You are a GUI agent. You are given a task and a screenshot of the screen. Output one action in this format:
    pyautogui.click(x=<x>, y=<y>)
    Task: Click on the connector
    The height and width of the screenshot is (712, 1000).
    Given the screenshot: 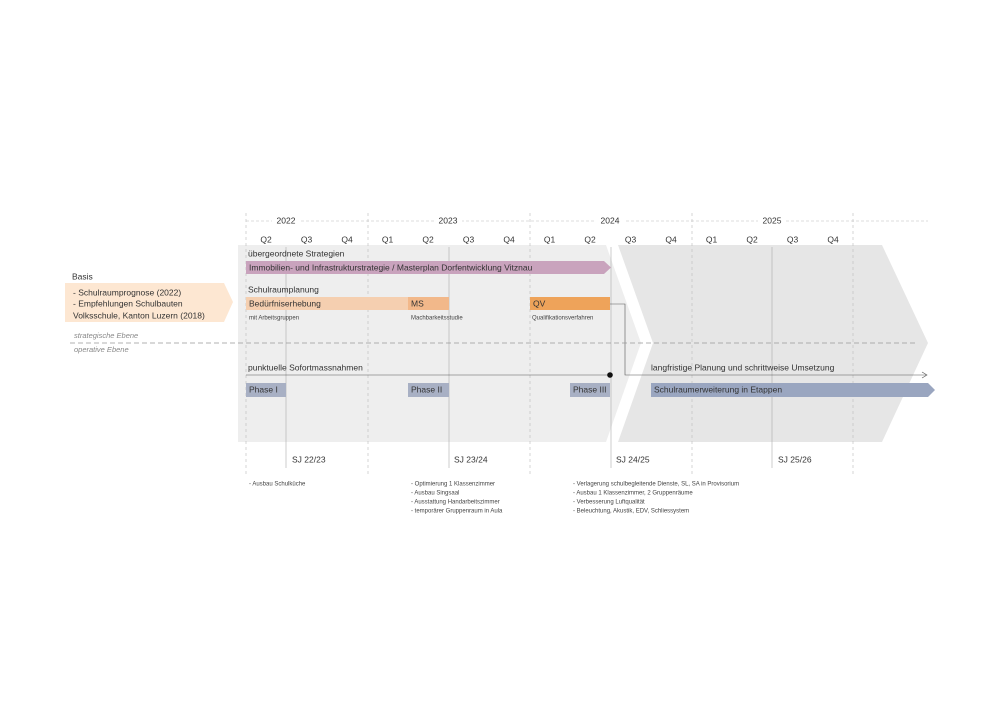 What is the action you would take?
    pyautogui.click(x=768, y=339)
    